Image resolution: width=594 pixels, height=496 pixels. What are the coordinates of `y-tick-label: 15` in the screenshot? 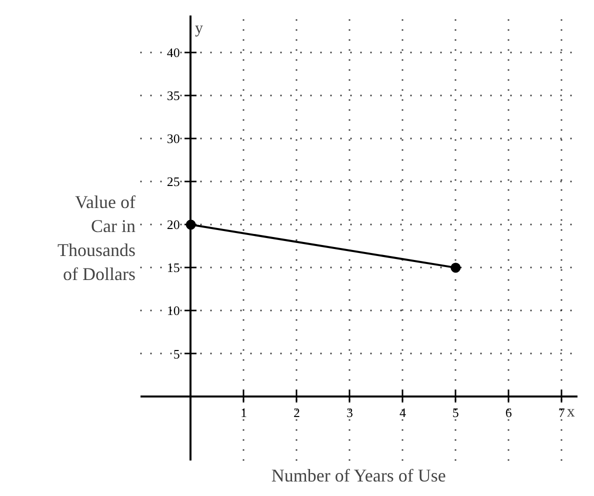 It's located at (173, 268).